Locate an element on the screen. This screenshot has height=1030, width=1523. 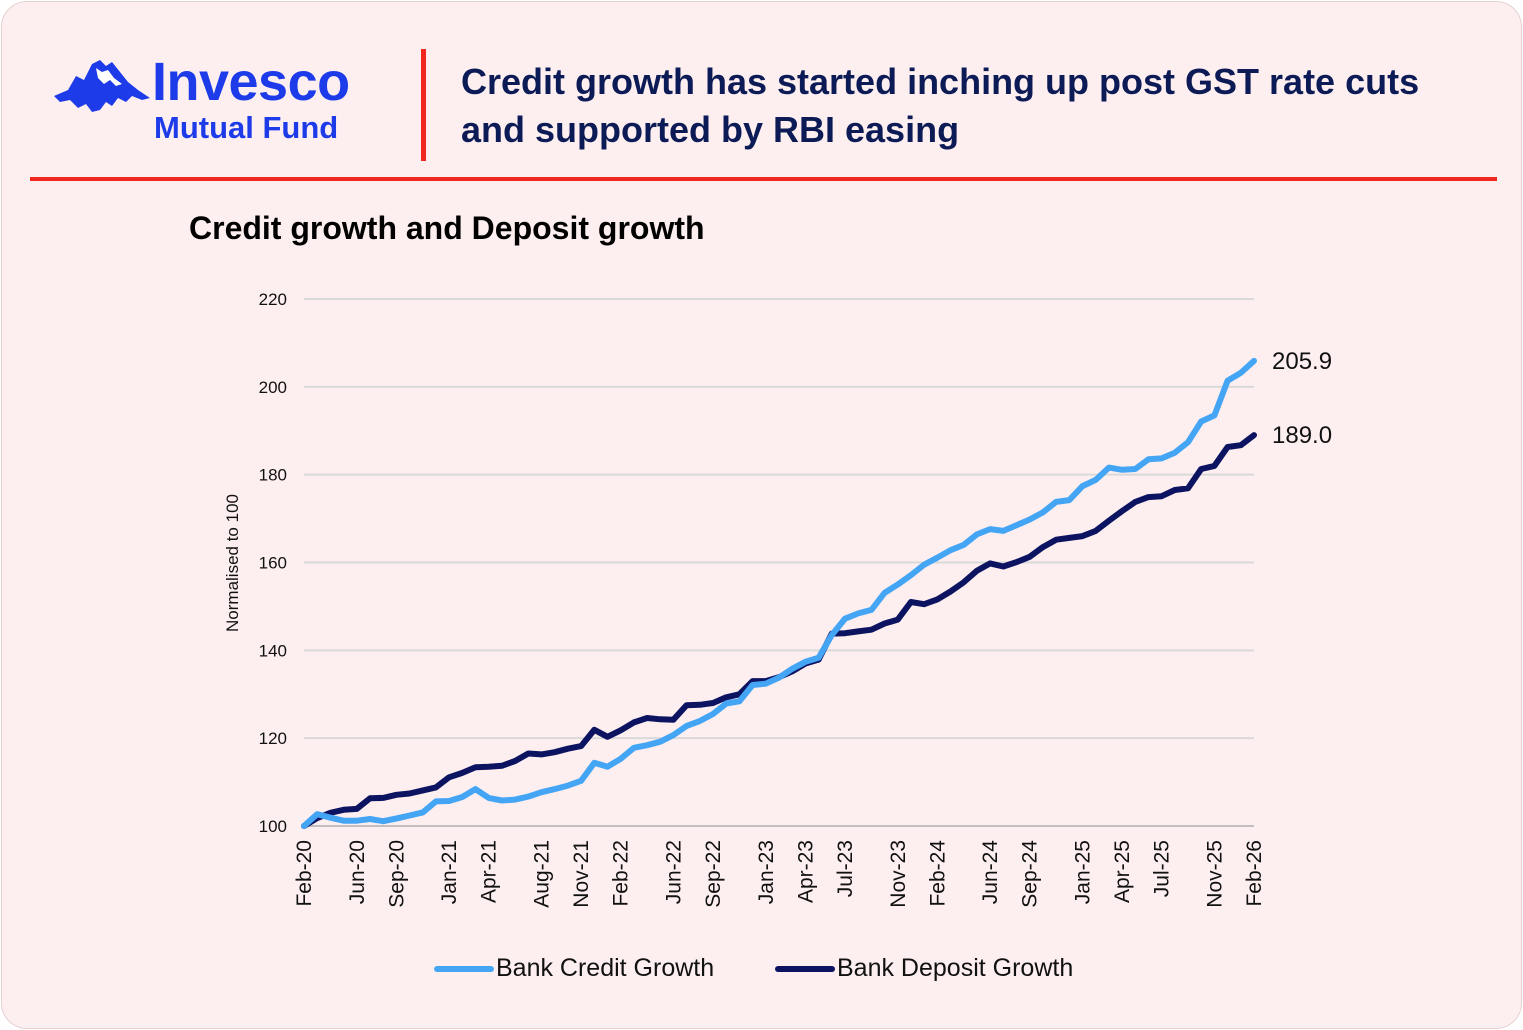
chart-title: Credit growth and Deposit growth is located at coordinates (447, 228).